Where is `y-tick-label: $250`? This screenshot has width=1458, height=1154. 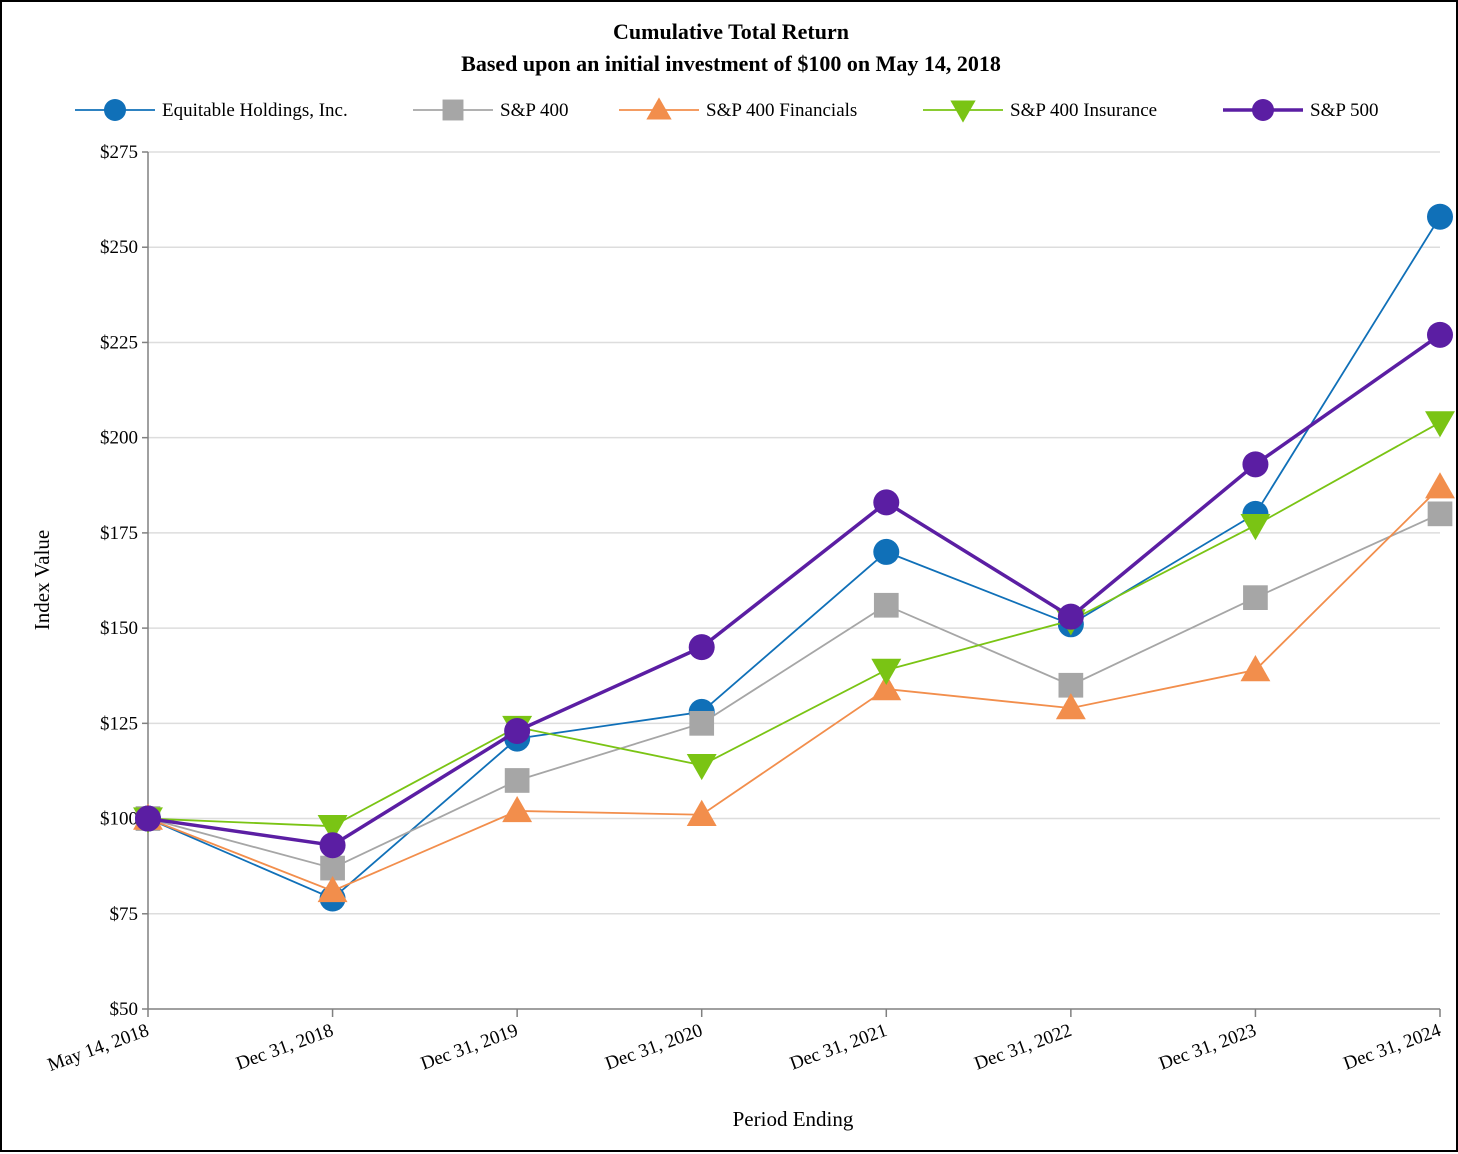
y-tick-label: $250 is located at coordinates (119, 247).